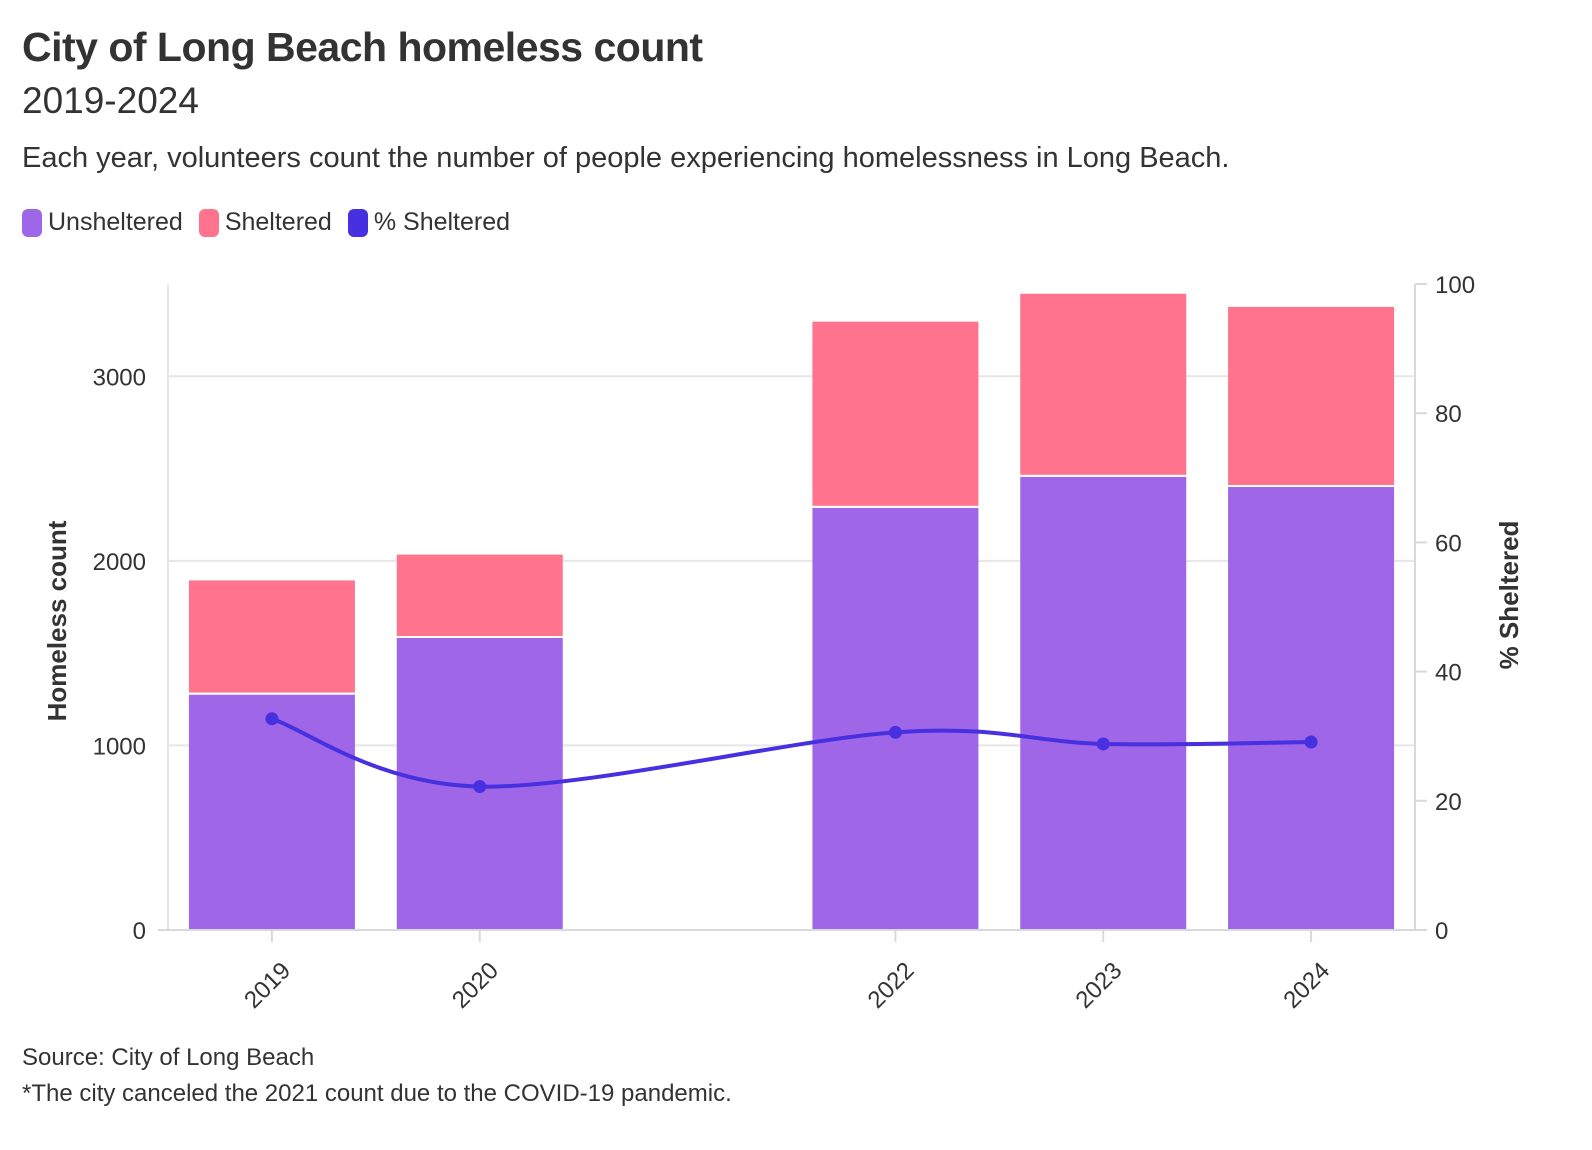 Image resolution: width=1592 pixels, height=1150 pixels. What do you see at coordinates (119, 562) in the screenshot?
I see `y-tick-label: 2000` at bounding box center [119, 562].